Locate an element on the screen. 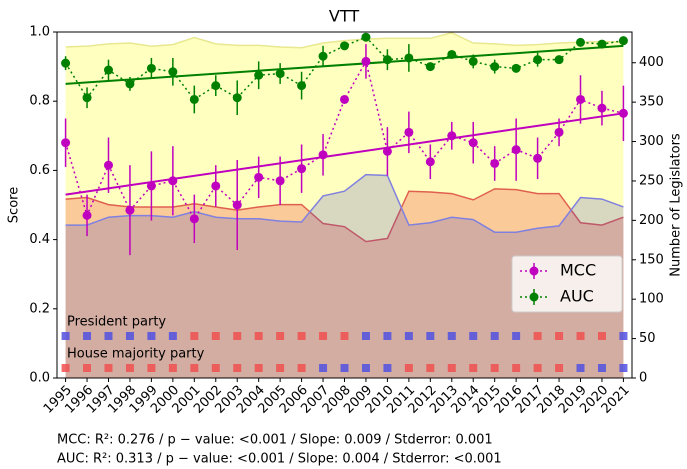  y2-tick-label: 250 is located at coordinates (651, 180).